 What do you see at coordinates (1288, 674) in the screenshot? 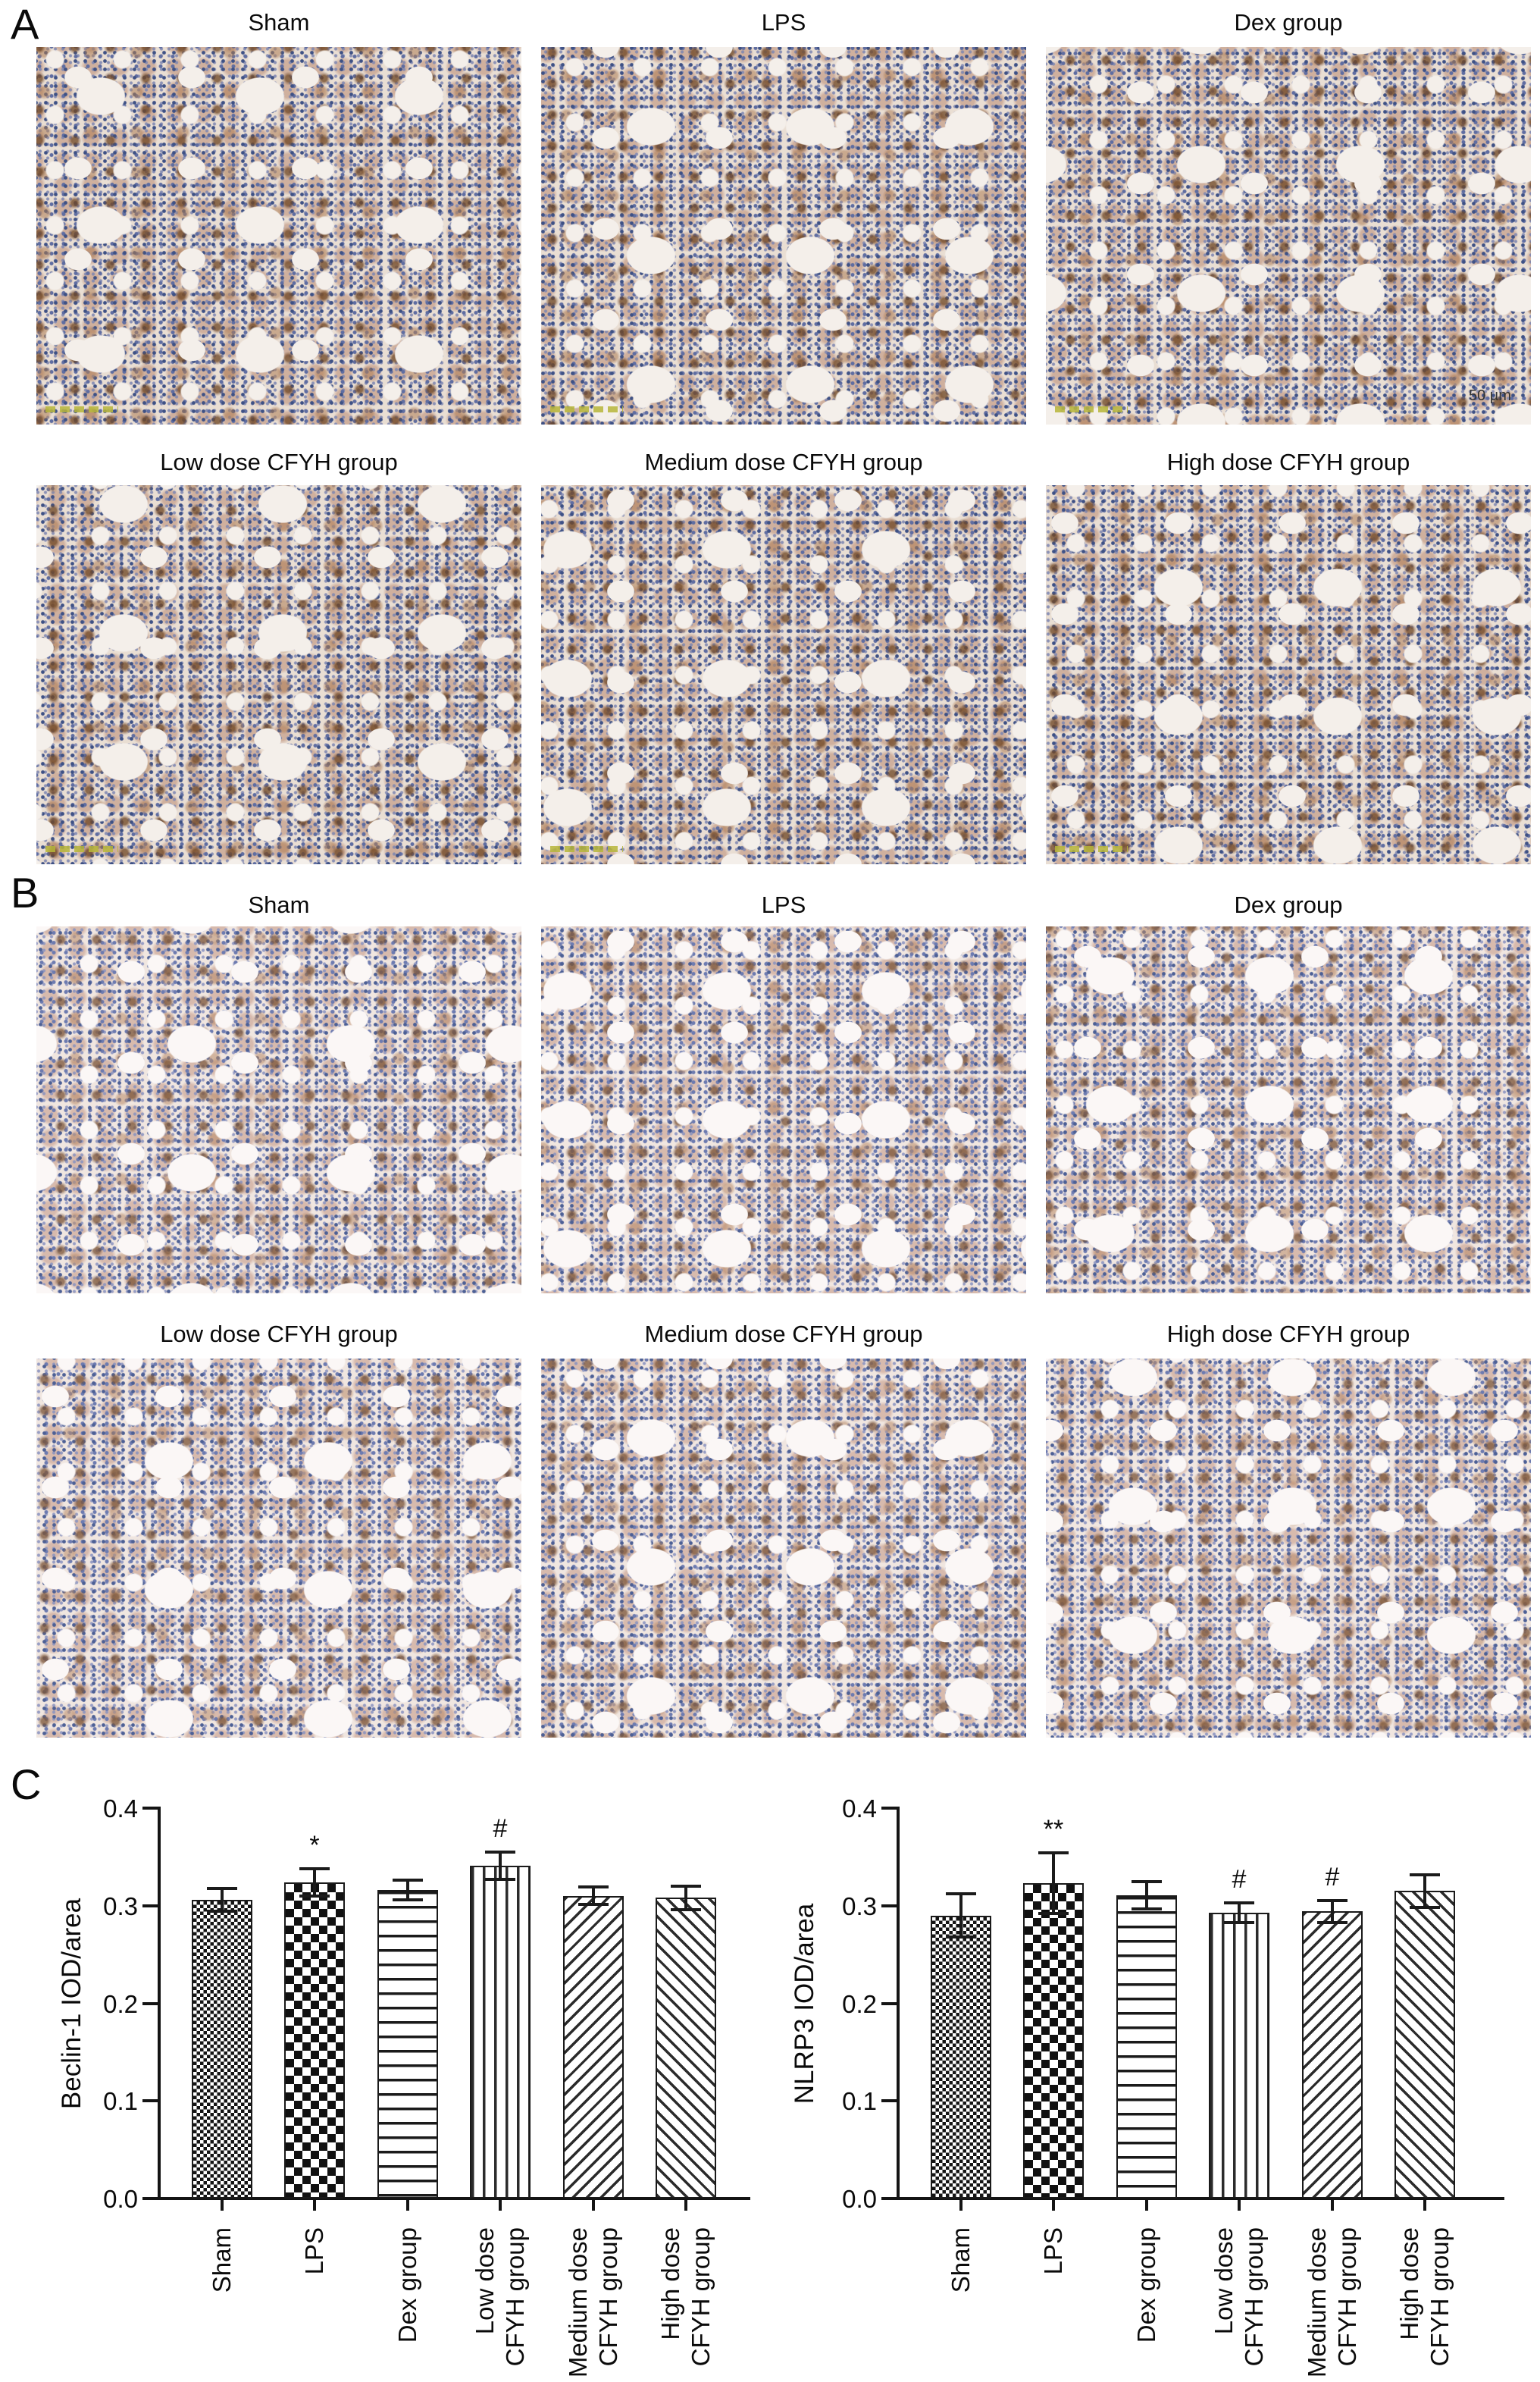
I see `micrograph-a-high-dose` at bounding box center [1288, 674].